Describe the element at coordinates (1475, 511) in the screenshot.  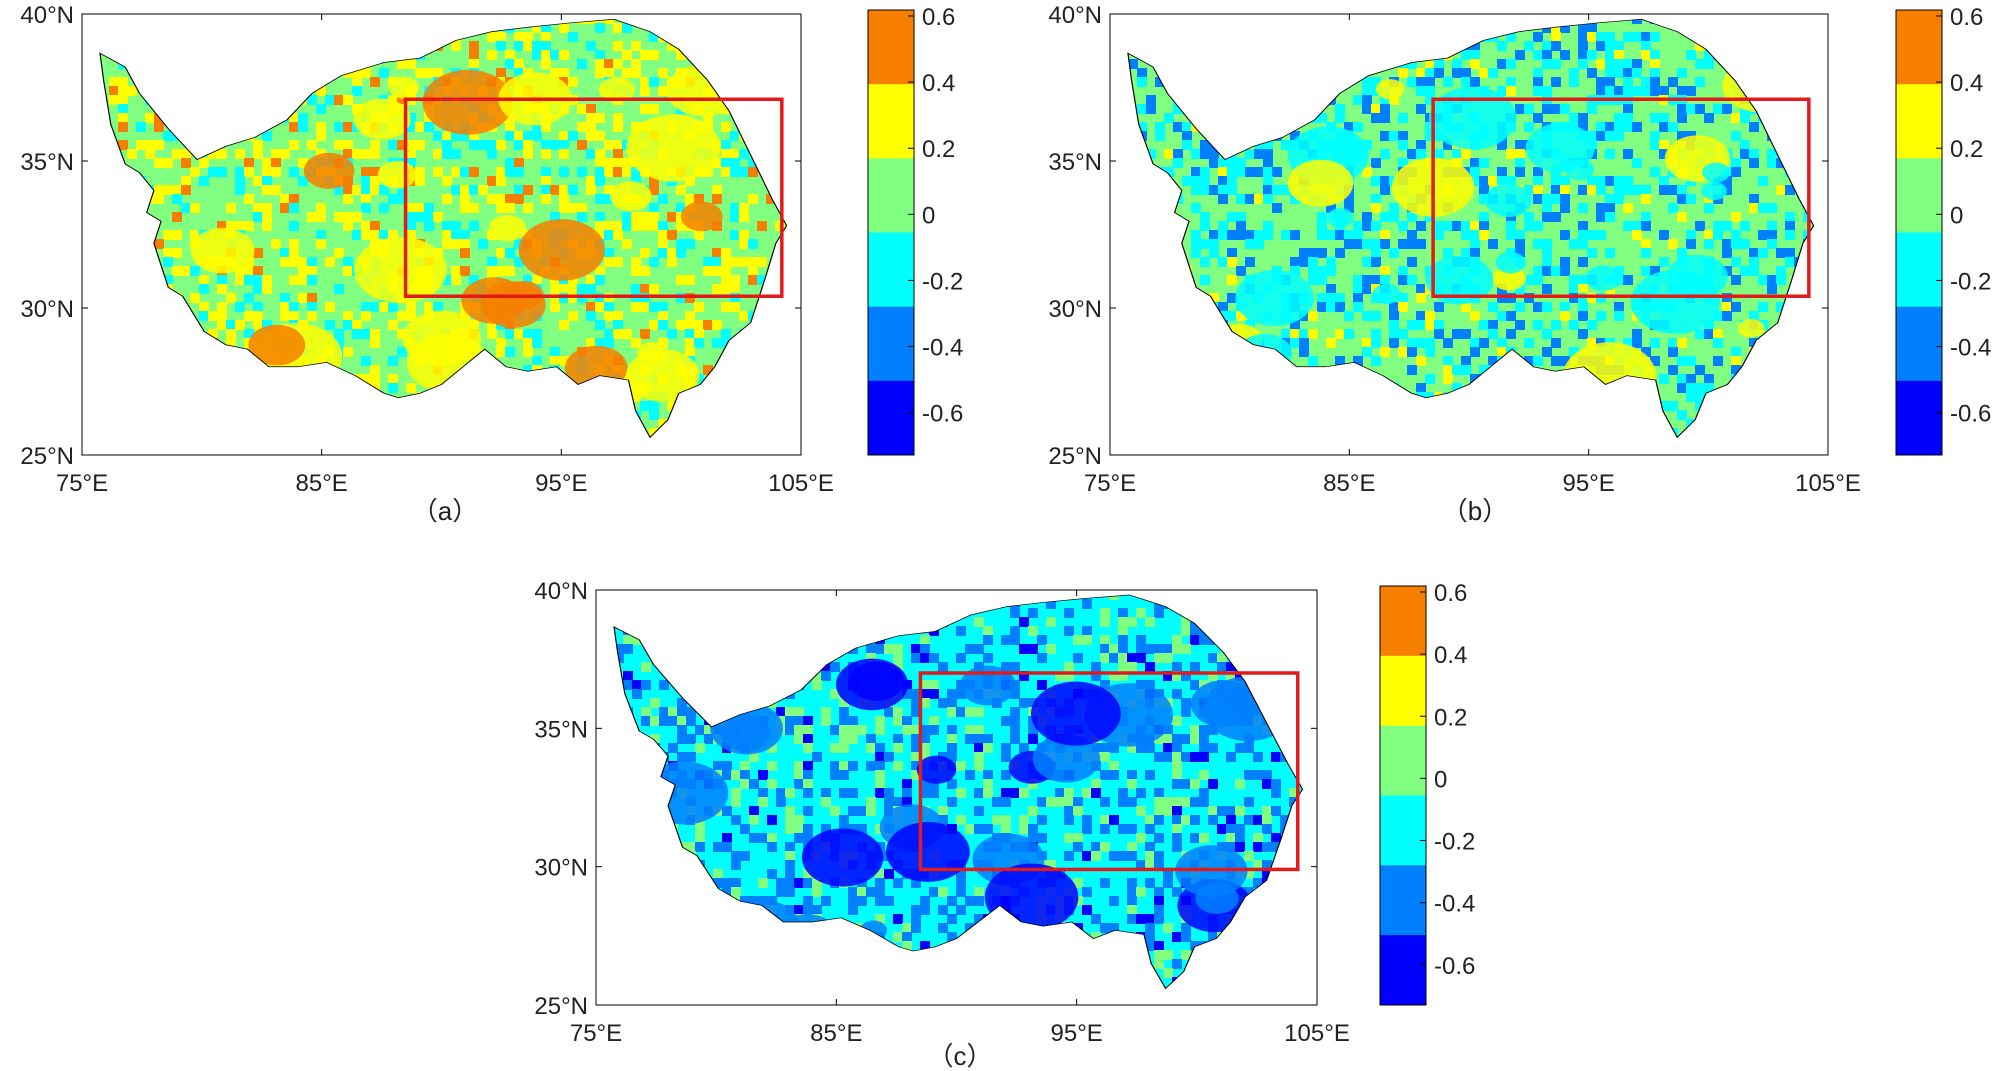
I see `panel-caption: （b）` at that location.